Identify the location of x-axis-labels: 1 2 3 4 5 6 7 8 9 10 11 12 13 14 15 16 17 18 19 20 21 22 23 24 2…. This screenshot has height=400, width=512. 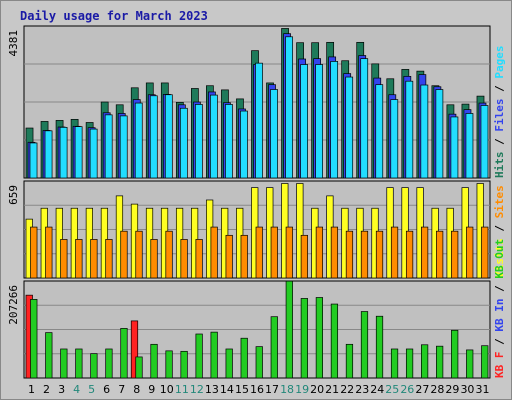
(258, 389).